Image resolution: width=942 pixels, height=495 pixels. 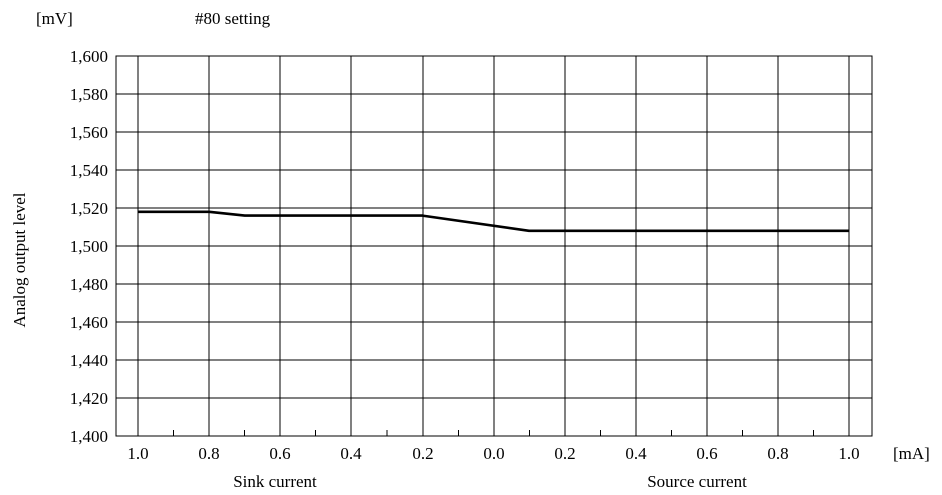 What do you see at coordinates (89, 94) in the screenshot?
I see `y-tick-label: 1,580` at bounding box center [89, 94].